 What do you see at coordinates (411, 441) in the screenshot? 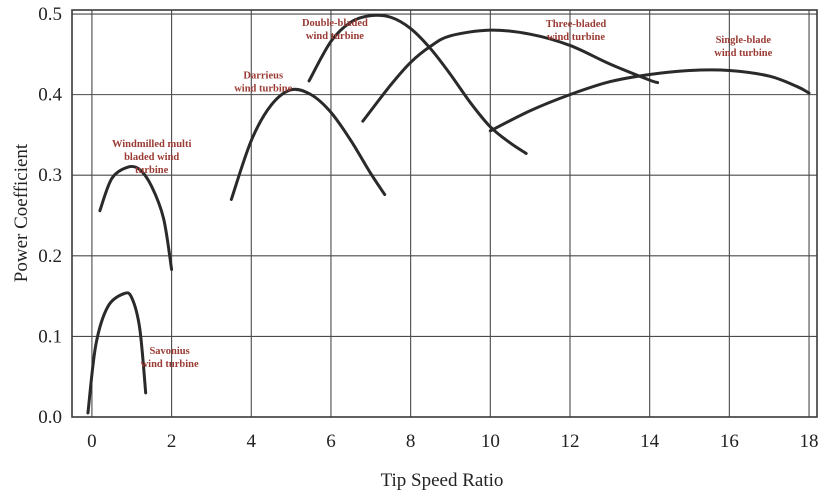
I see `x-tick-label-8: 8` at bounding box center [411, 441].